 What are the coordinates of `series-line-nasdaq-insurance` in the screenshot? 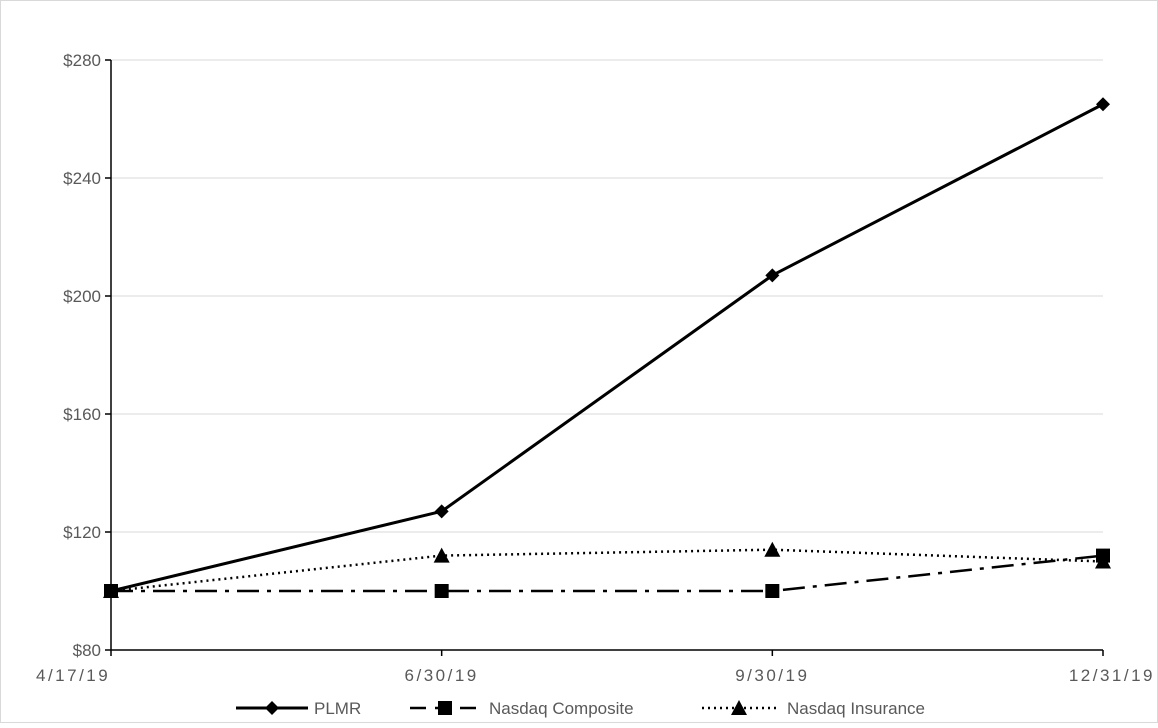 It's located at (607, 570).